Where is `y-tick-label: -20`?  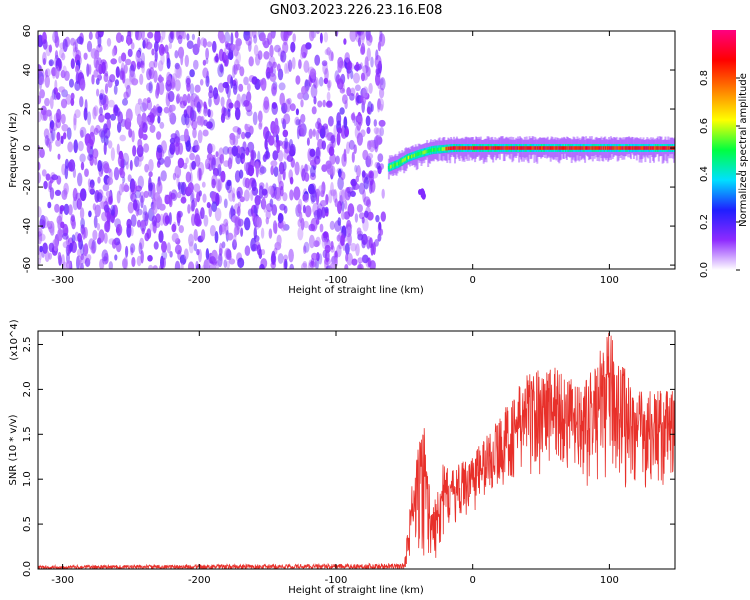
y-tick-label: -20 is located at coordinates (27, 187).